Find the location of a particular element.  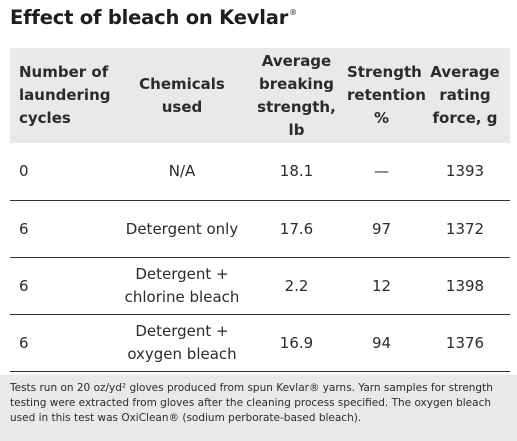

header-cycles-line-1: Number of is located at coordinates (64, 72).